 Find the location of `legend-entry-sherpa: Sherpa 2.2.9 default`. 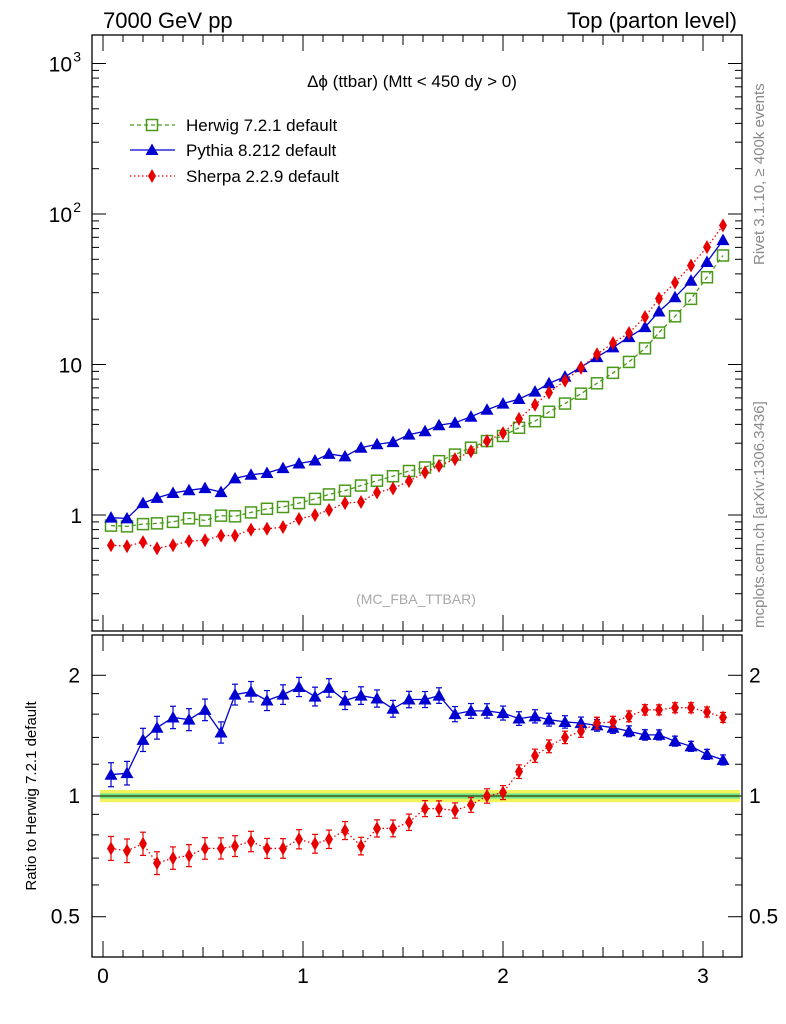

legend-entry-sherpa: Sherpa 2.2.9 default is located at coordinates (234, 176).